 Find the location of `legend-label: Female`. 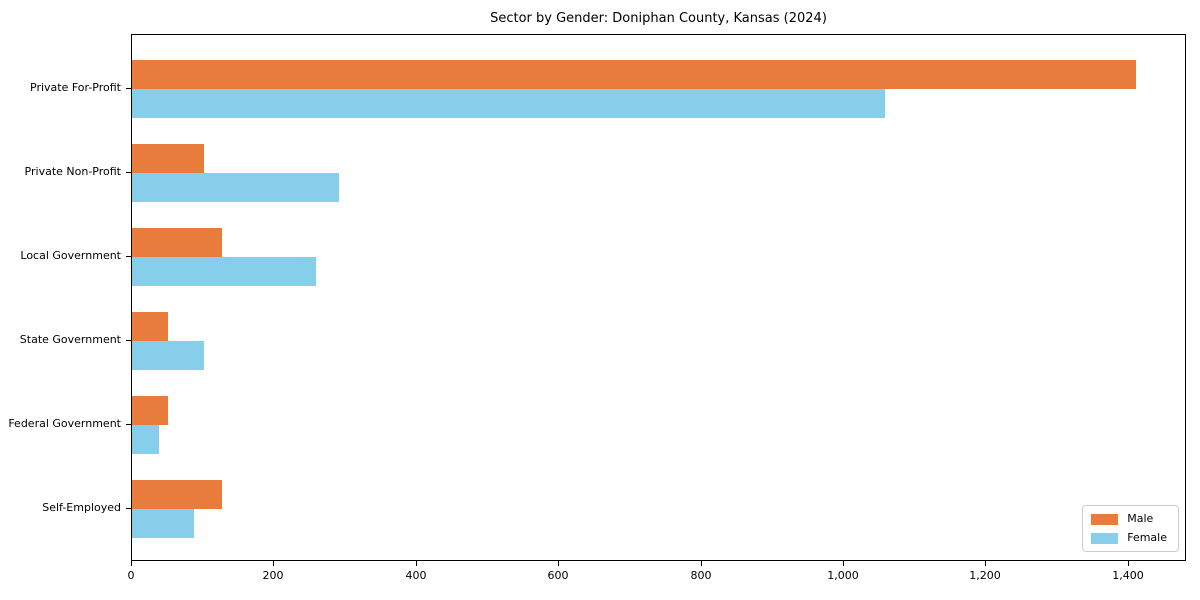

legend-label: Female is located at coordinates (1147, 537).